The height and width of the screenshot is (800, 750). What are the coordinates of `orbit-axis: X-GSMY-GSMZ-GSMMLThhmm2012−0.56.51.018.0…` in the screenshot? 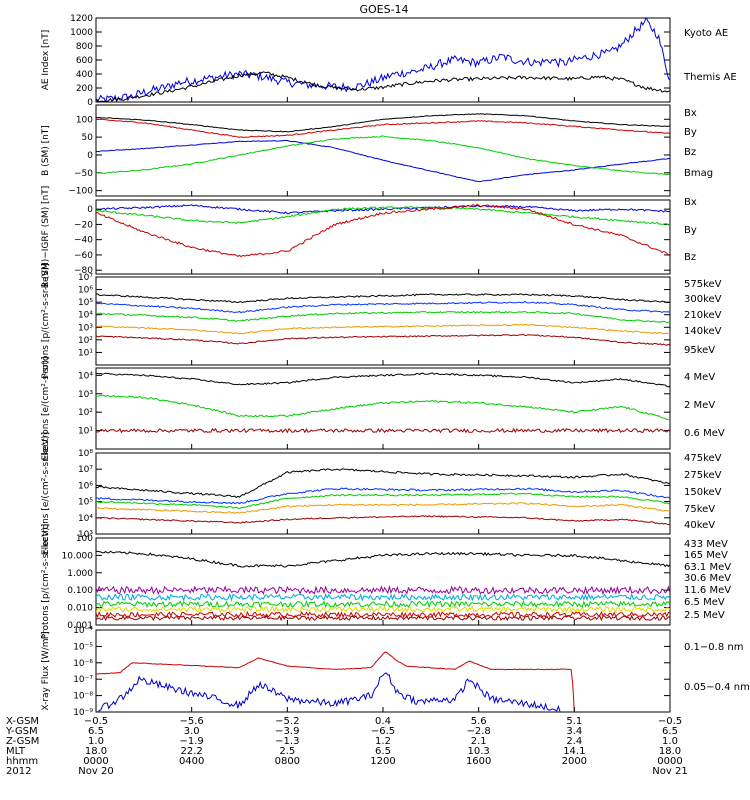 It's located at (346, 746).